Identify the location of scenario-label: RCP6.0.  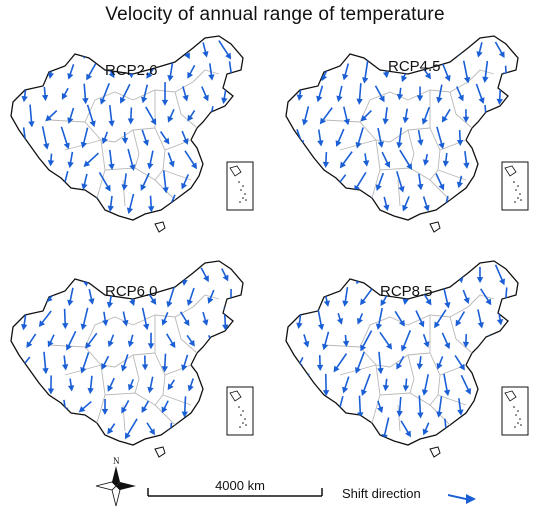
(131, 291).